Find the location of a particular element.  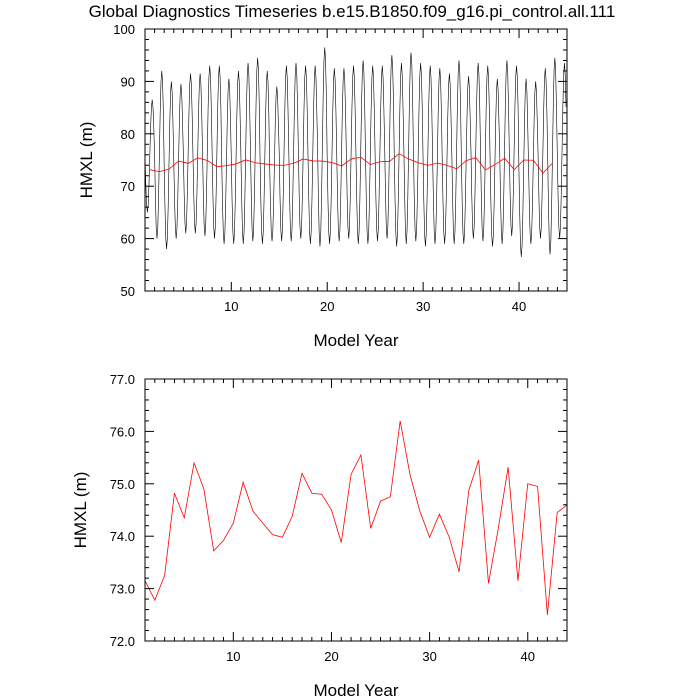

top-y-tick-label: 50 is located at coordinates (128, 291).